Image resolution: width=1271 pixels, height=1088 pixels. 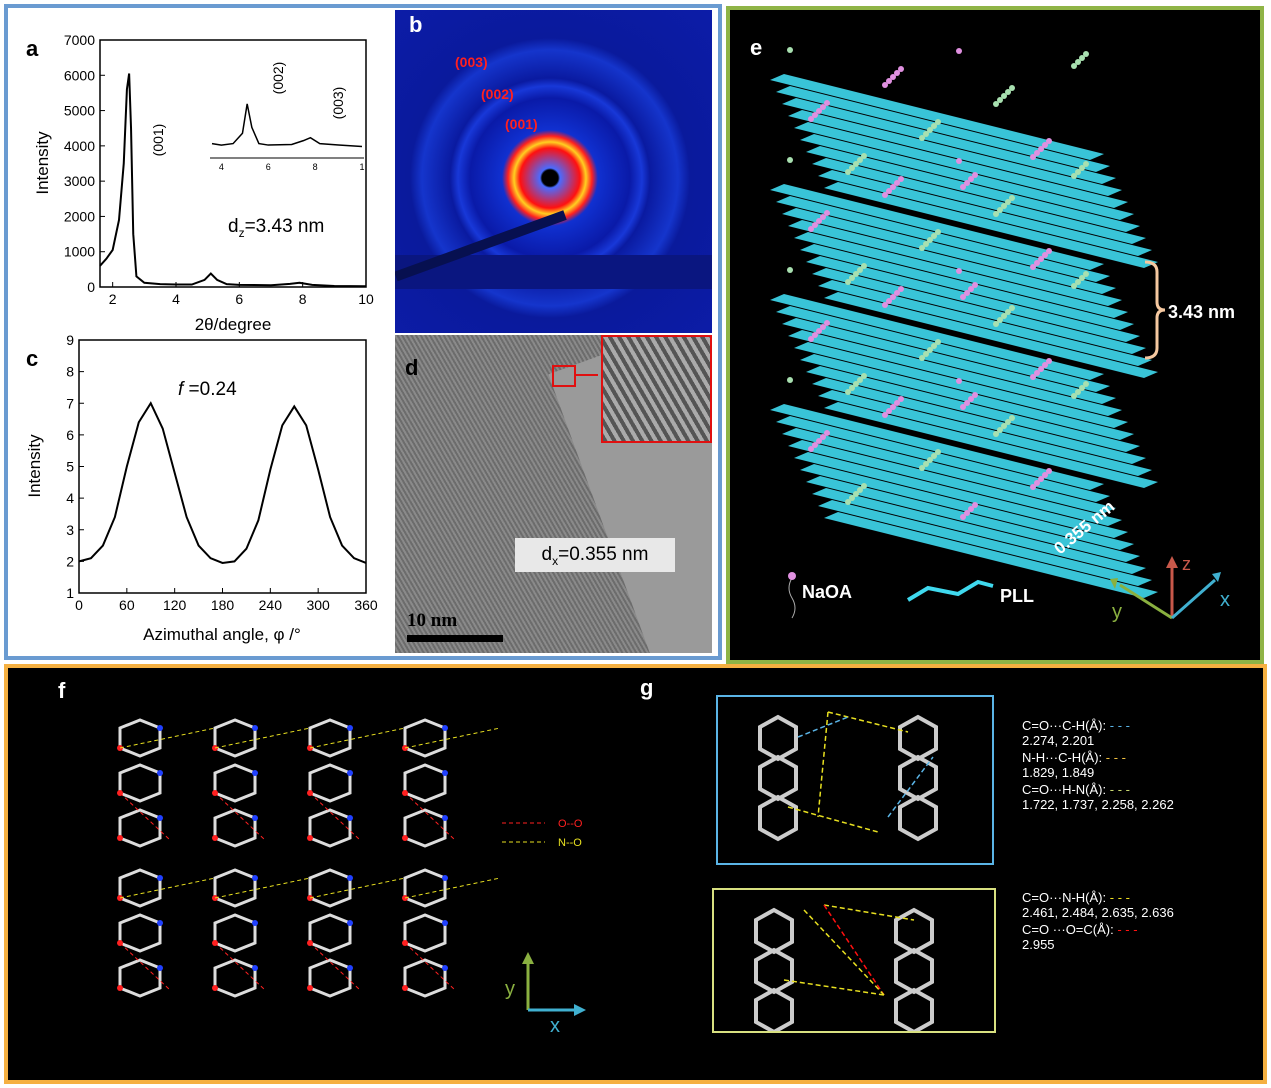 I want to click on peak-001: (001), so click(x=158, y=140).